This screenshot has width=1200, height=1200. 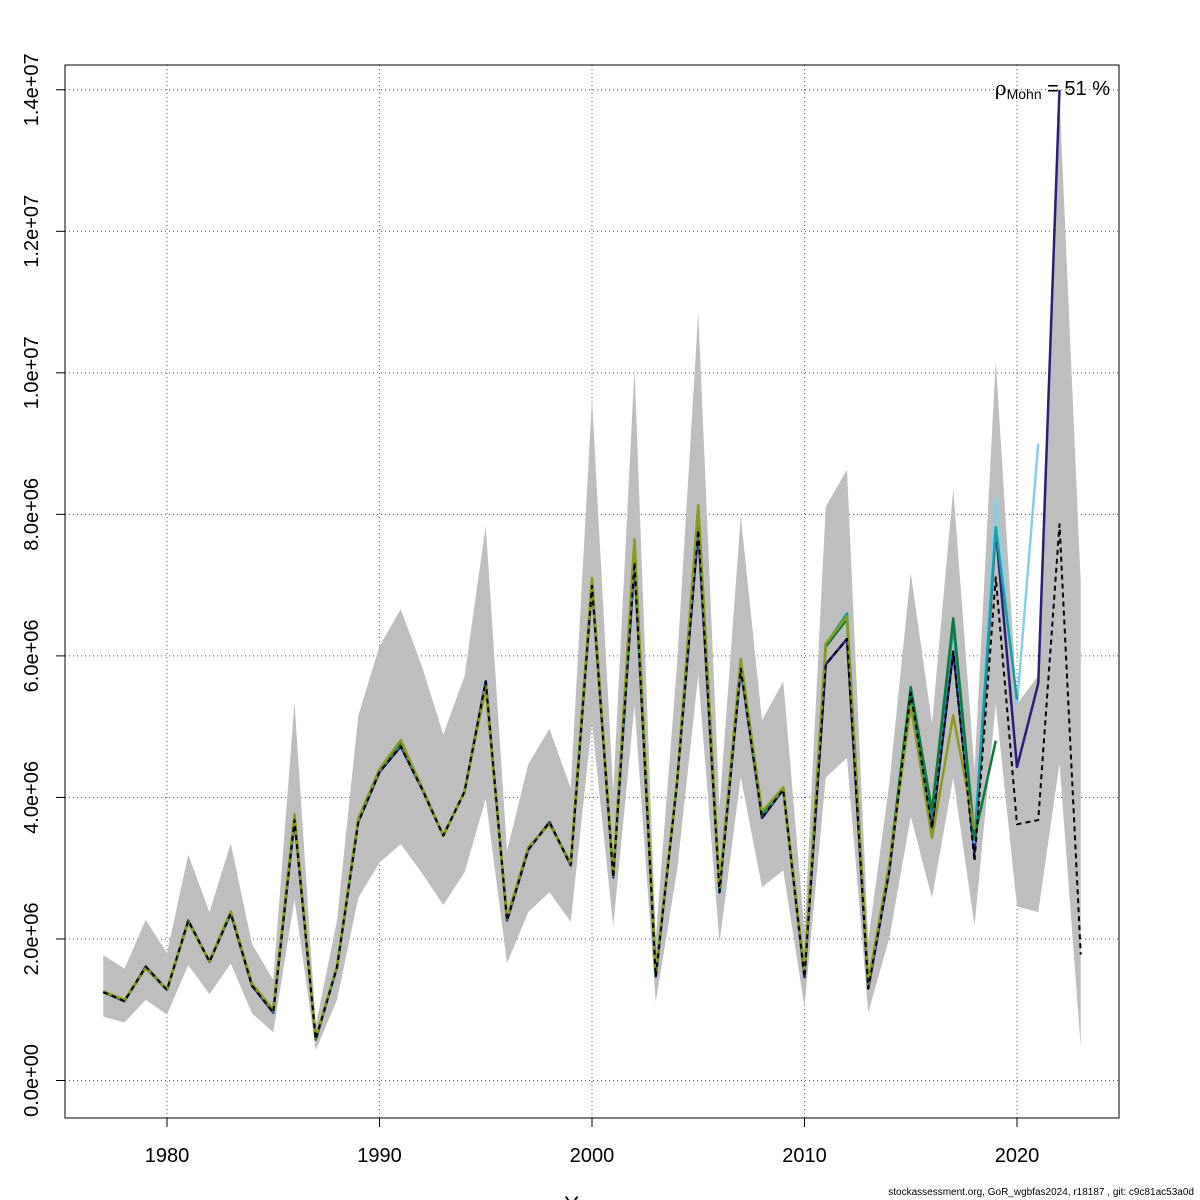 I want to click on mohn-value: = 51 %, so click(x=1076, y=89).